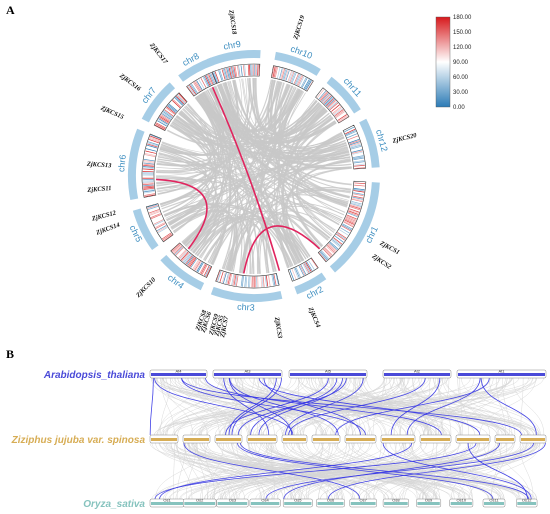  I want to click on arabidopsis-chrom-label: At2, so click(417, 371).